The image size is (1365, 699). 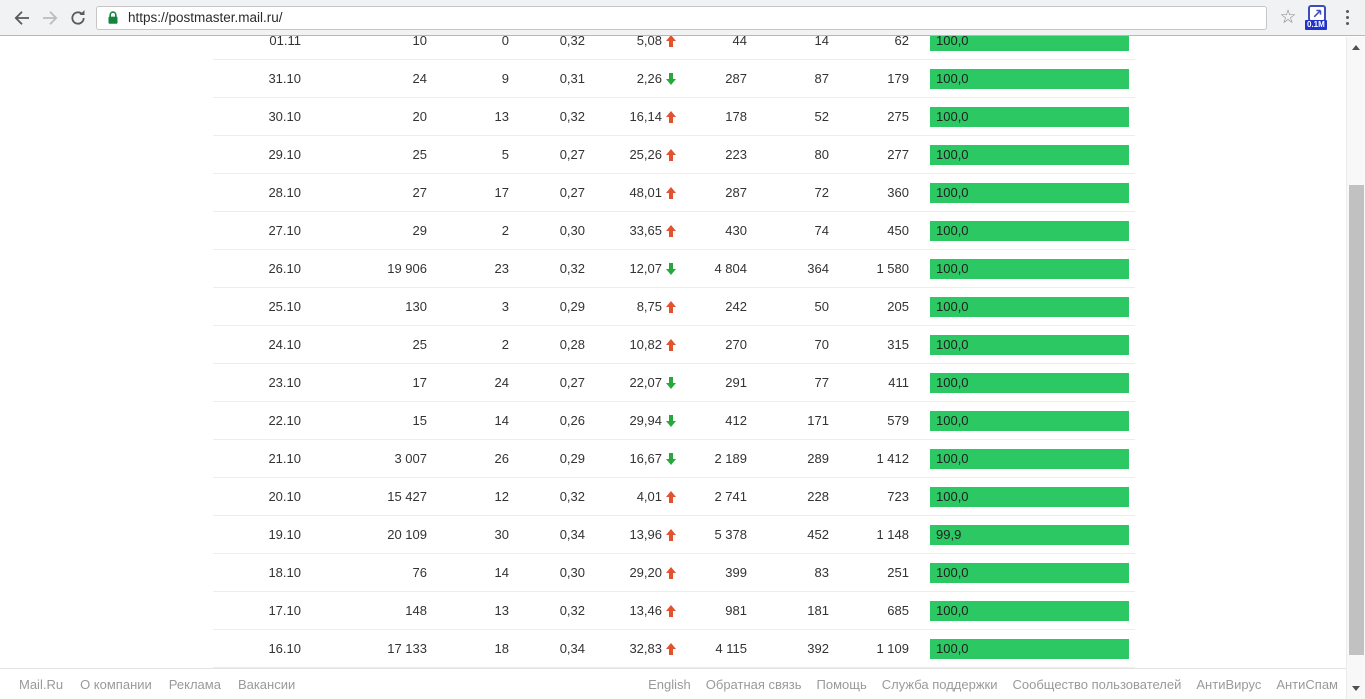 What do you see at coordinates (205, 17) in the screenshot?
I see `url-text: https://postmaster.mail.ru/` at bounding box center [205, 17].